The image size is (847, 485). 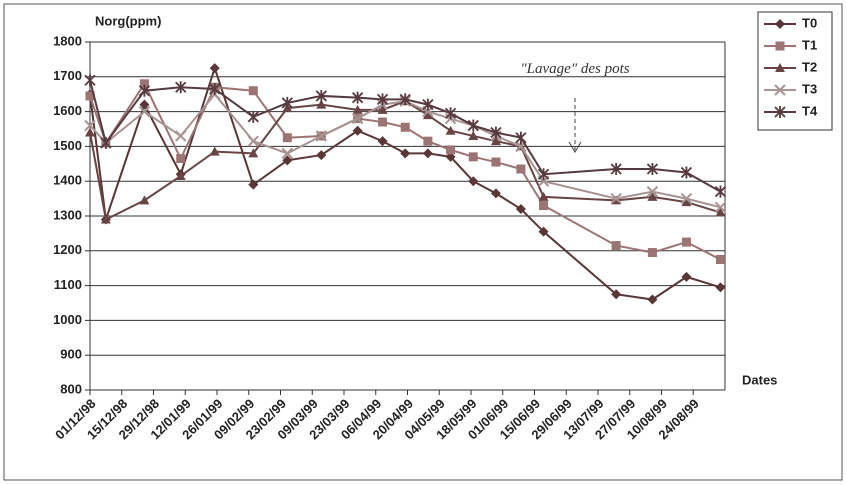 What do you see at coordinates (67, 110) in the screenshot?
I see `y-tick-label: 1600` at bounding box center [67, 110].